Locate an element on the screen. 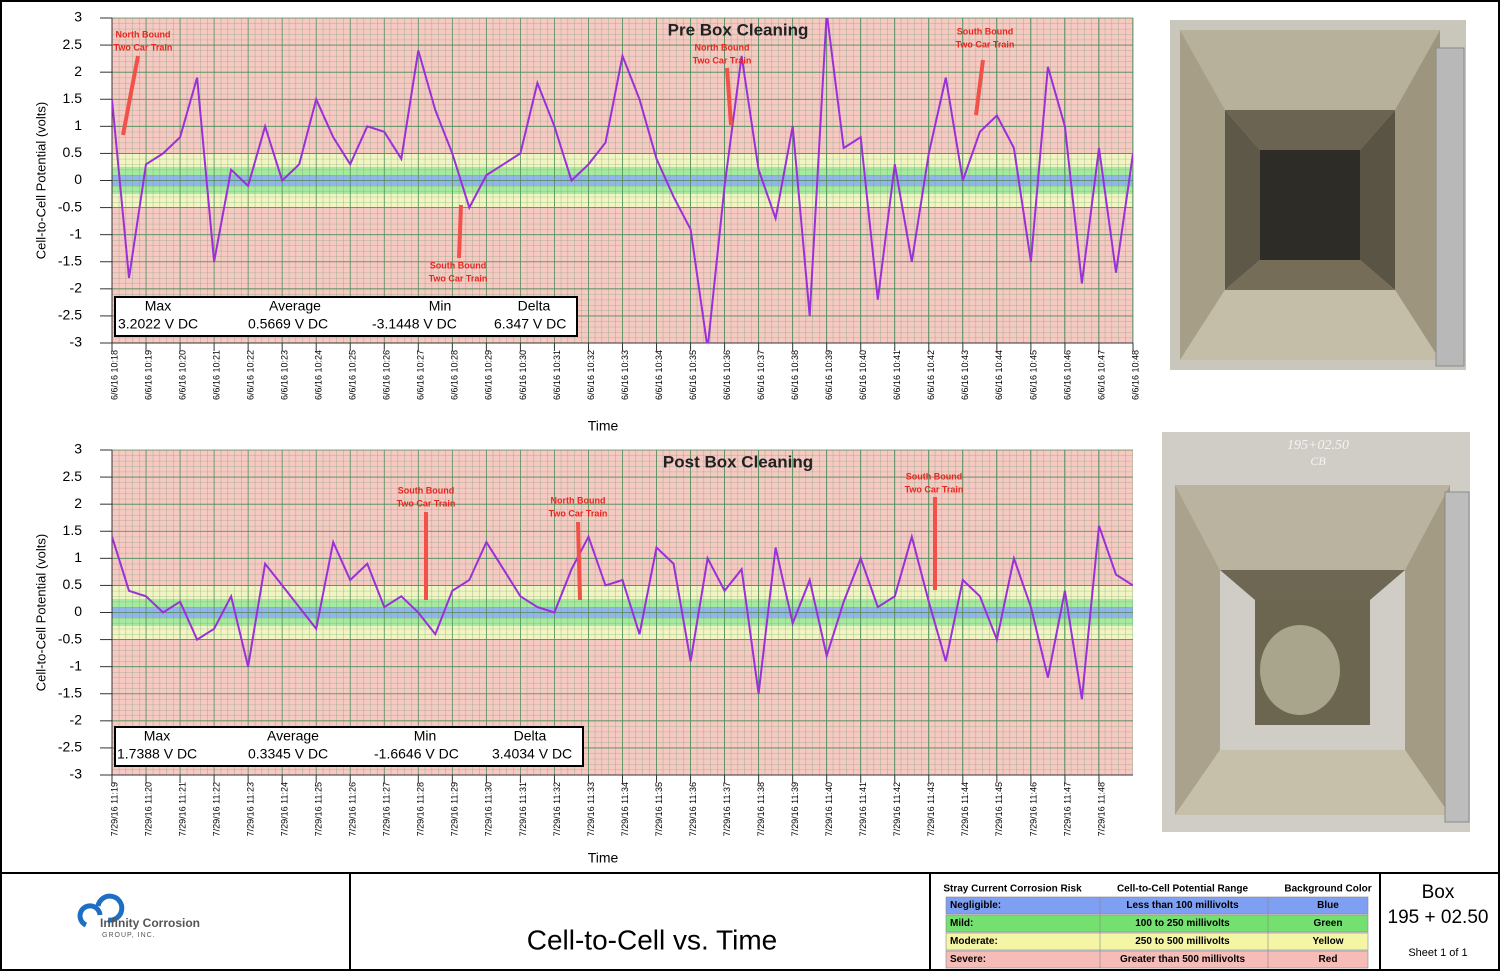 The image size is (1500, 976). x-tick-label: 6/6/16 10:38 is located at coordinates (795, 375).